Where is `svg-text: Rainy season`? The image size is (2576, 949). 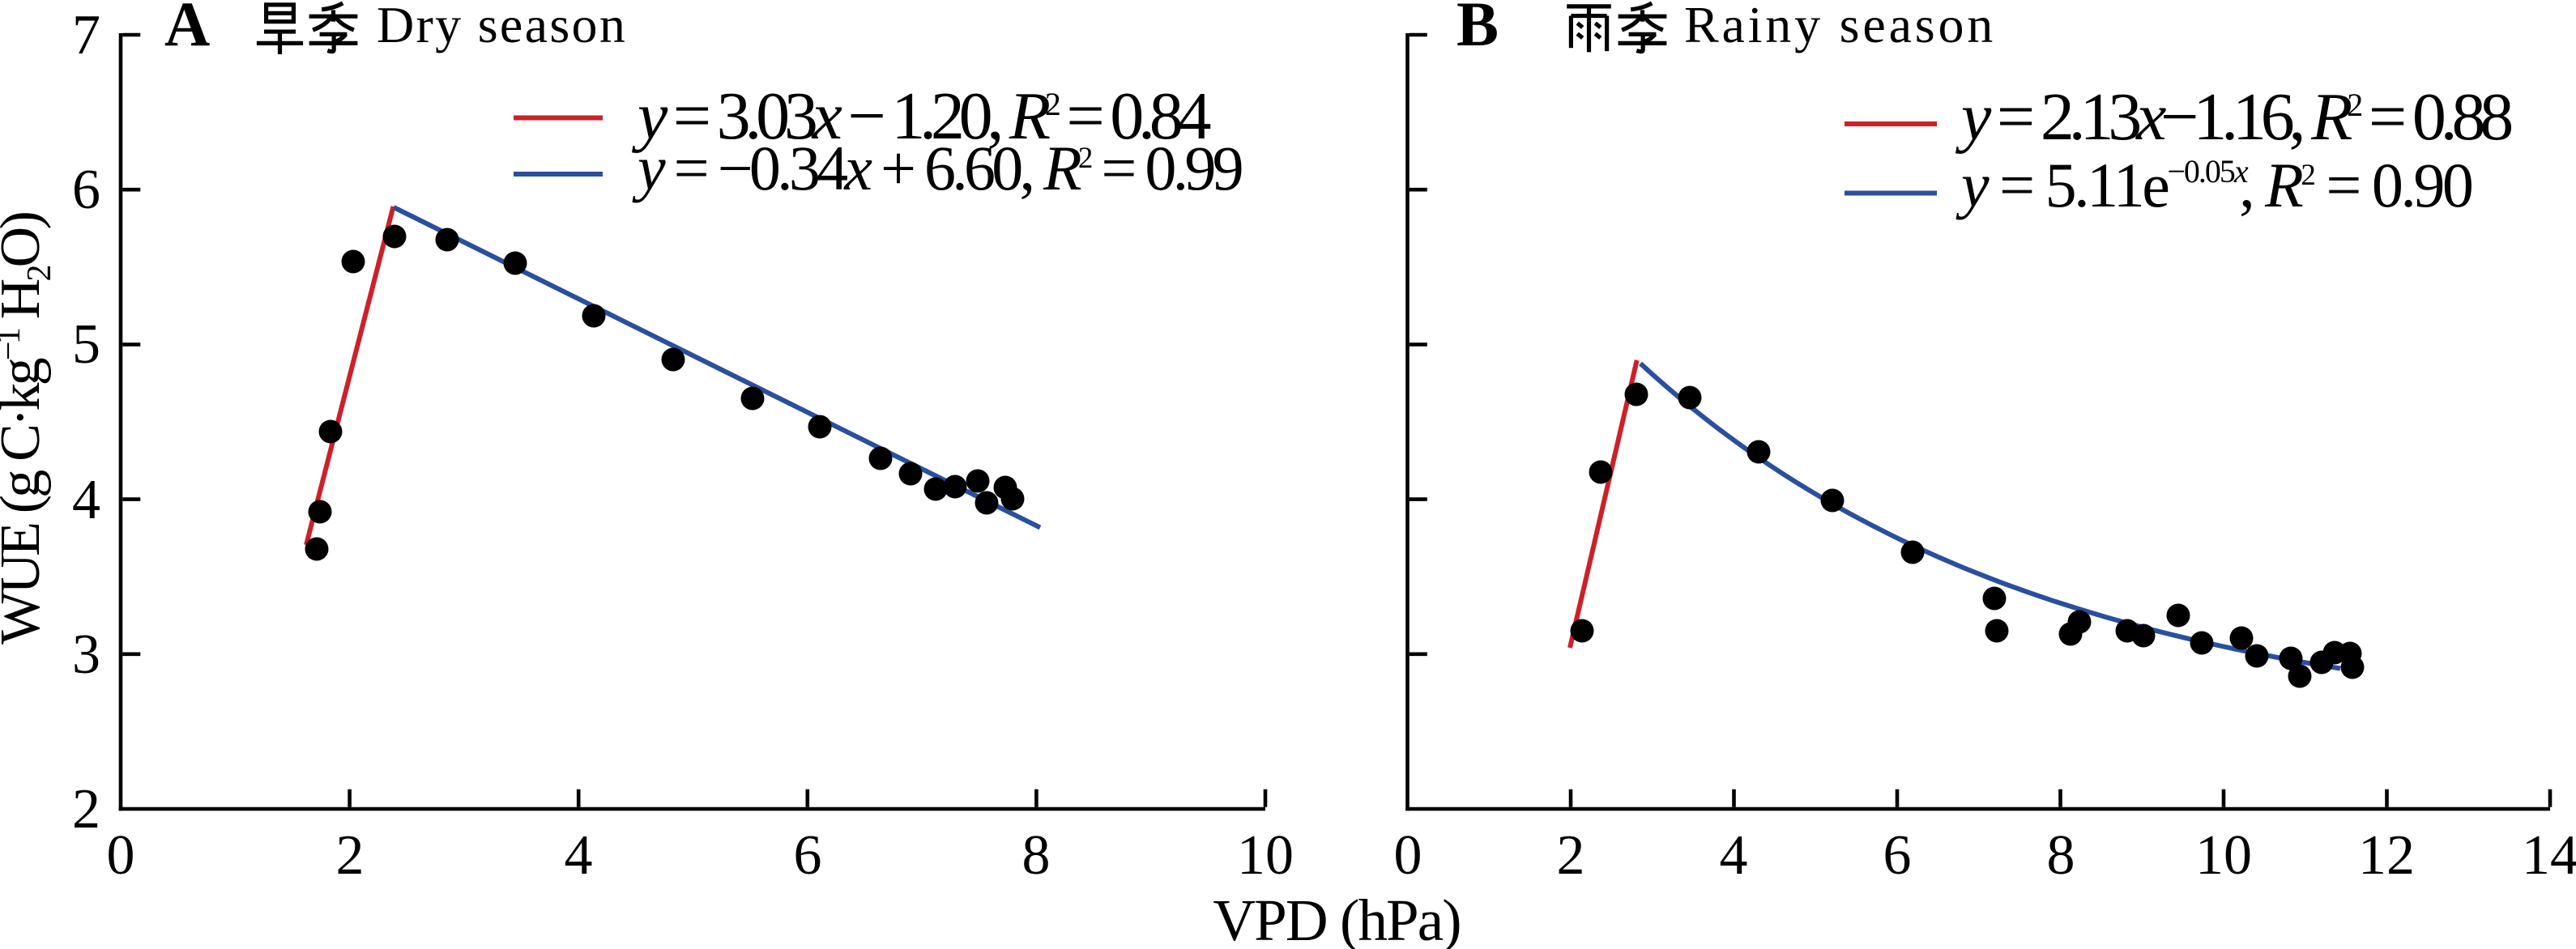
svg-text: Rainy season is located at coordinates (1840, 26).